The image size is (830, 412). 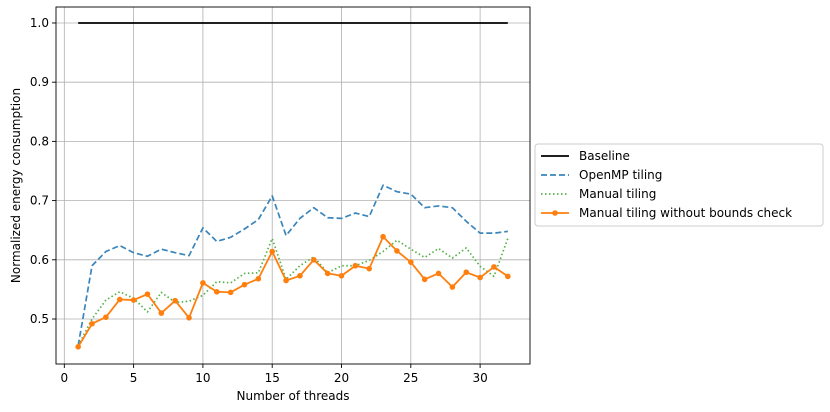 I want to click on legend-item: Manual tiling, so click(x=598, y=194).